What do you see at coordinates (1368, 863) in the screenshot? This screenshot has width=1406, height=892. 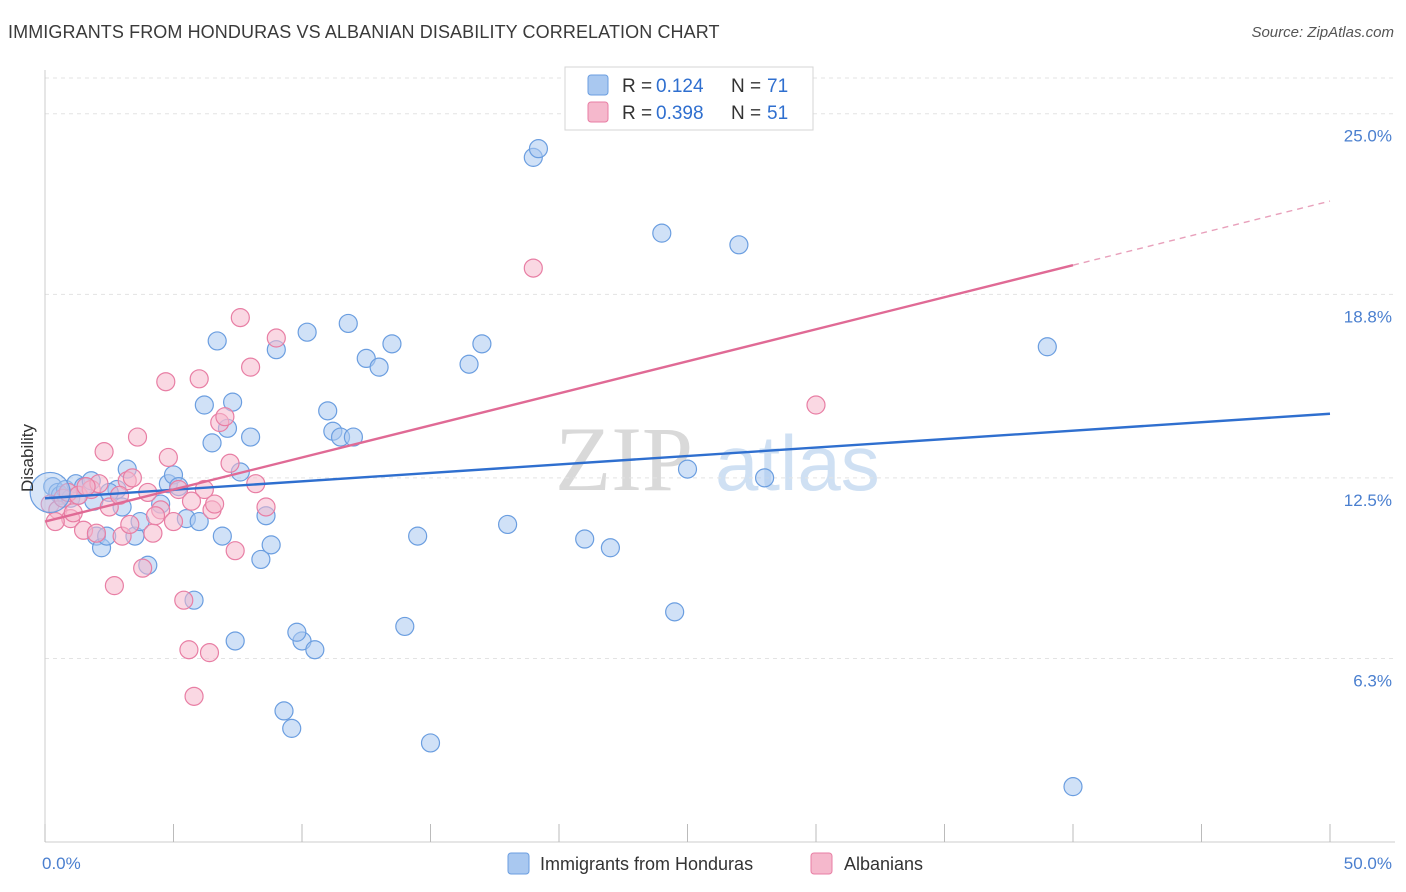 I see `x-tick-label-1: 50.0%` at bounding box center [1368, 863].